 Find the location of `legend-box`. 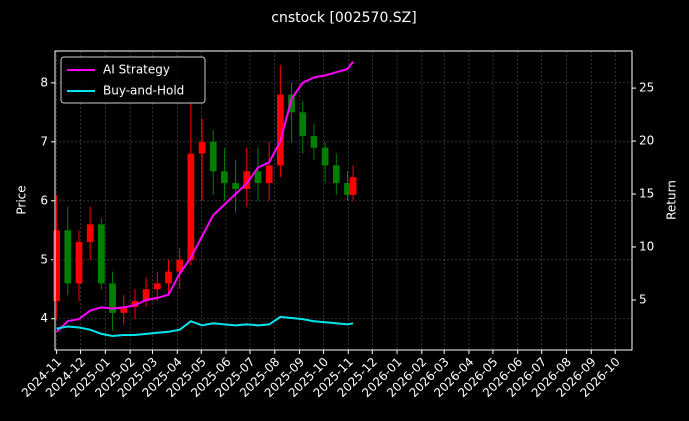

legend-box is located at coordinates (133, 80).